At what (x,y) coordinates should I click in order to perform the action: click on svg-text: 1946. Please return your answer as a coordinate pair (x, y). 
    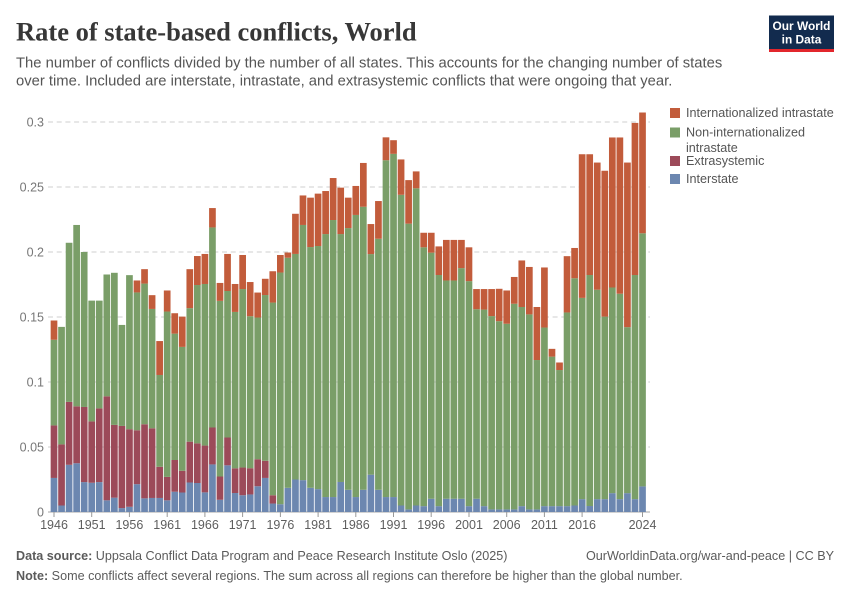
    Looking at the image, I should click on (54, 525).